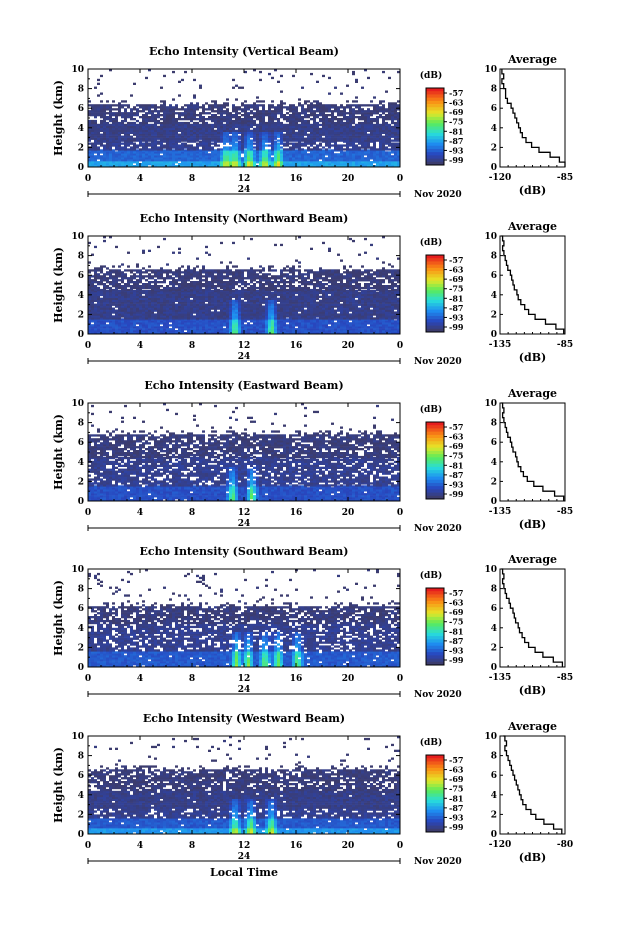 The image size is (620, 929). Describe the element at coordinates (435, 109) in the screenshot. I see `colorbar-swatch` at that location.